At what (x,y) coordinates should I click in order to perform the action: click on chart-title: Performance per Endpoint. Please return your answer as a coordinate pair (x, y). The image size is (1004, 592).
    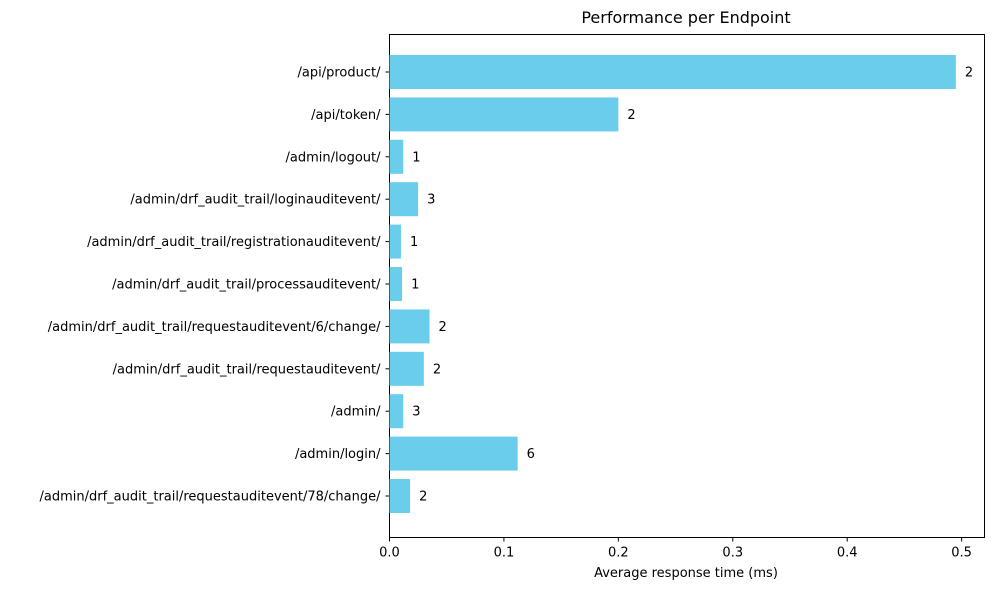
    Looking at the image, I should click on (685, 17).